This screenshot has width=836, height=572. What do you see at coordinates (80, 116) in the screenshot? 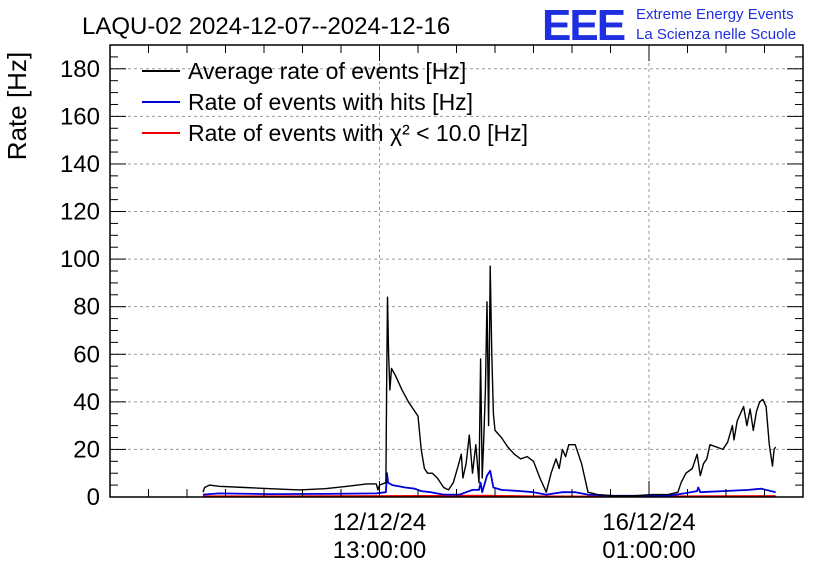
I see `y-tick-label: 160` at bounding box center [80, 116].